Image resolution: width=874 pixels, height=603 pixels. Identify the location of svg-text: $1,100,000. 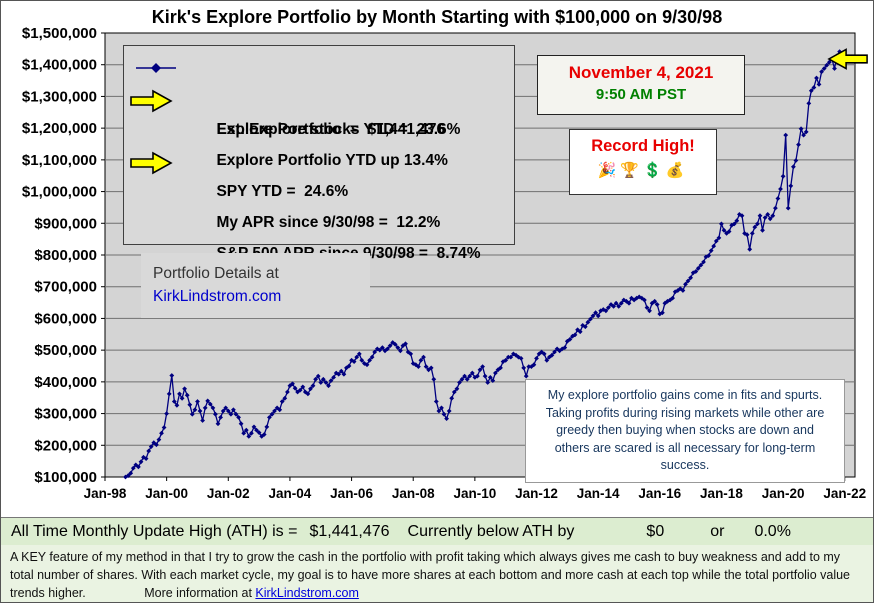
(59, 160).